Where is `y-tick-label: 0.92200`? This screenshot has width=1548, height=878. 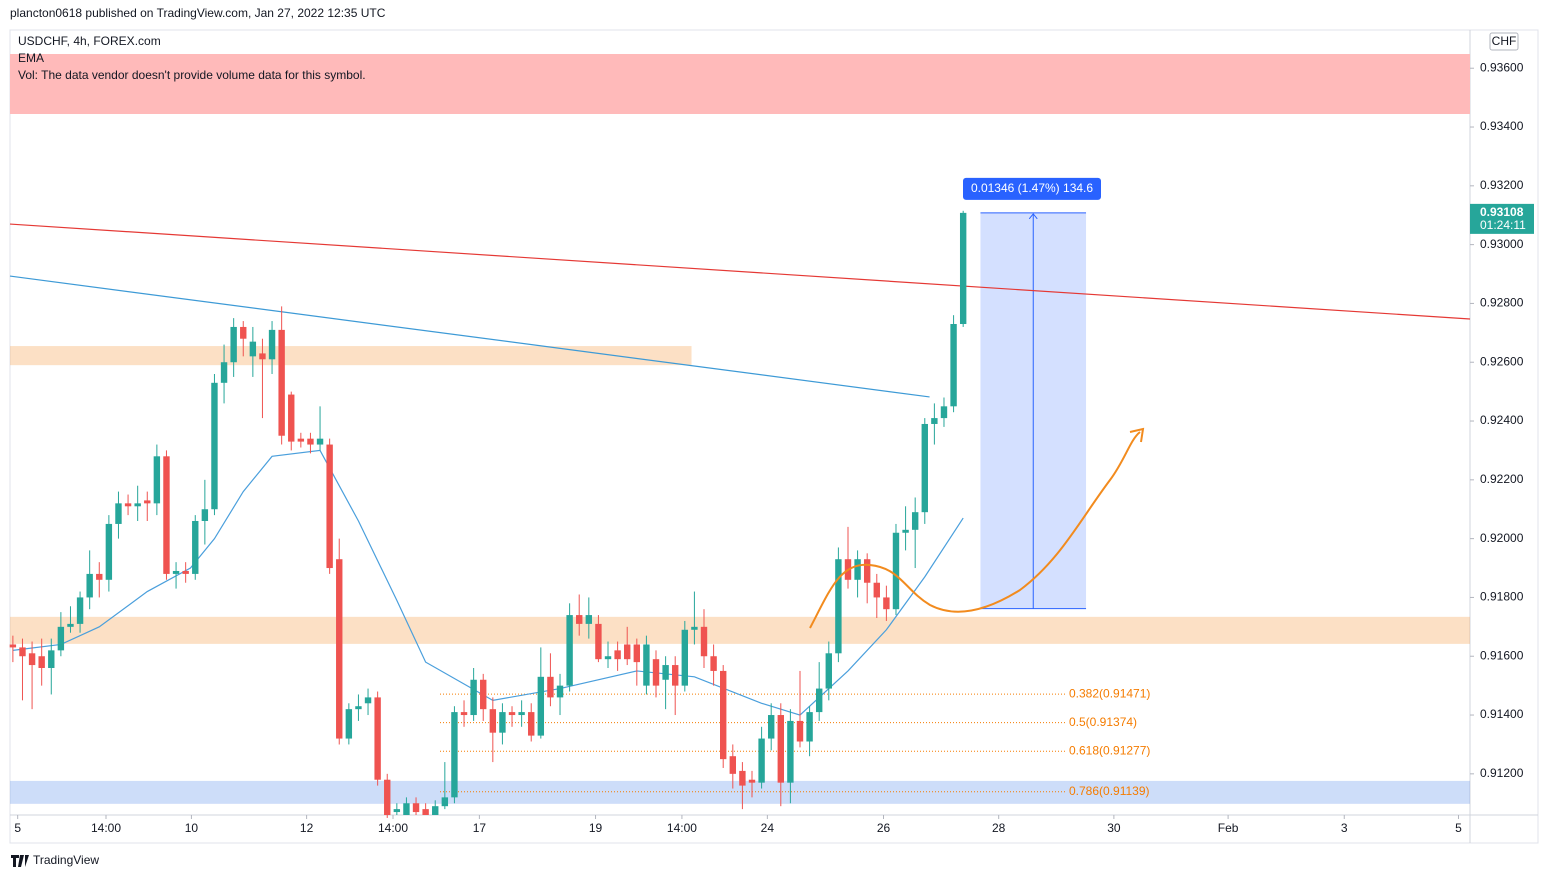
y-tick-label: 0.92200 is located at coordinates (1502, 479).